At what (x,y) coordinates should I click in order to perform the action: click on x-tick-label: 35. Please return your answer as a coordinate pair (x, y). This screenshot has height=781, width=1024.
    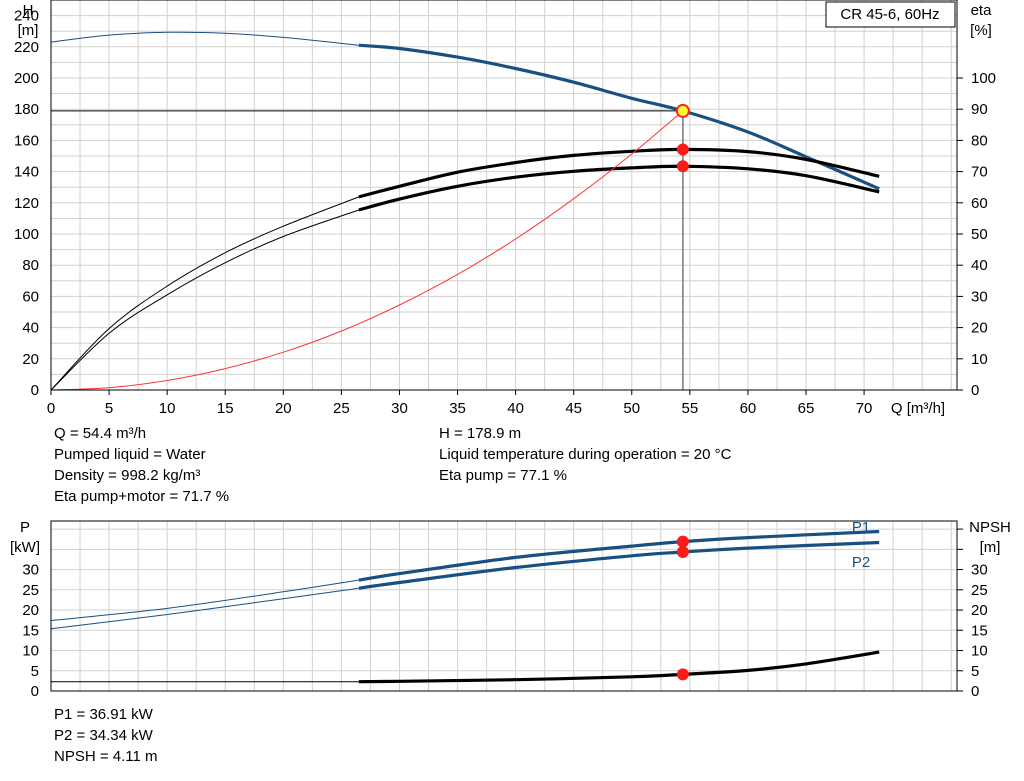
    Looking at the image, I should click on (457, 408).